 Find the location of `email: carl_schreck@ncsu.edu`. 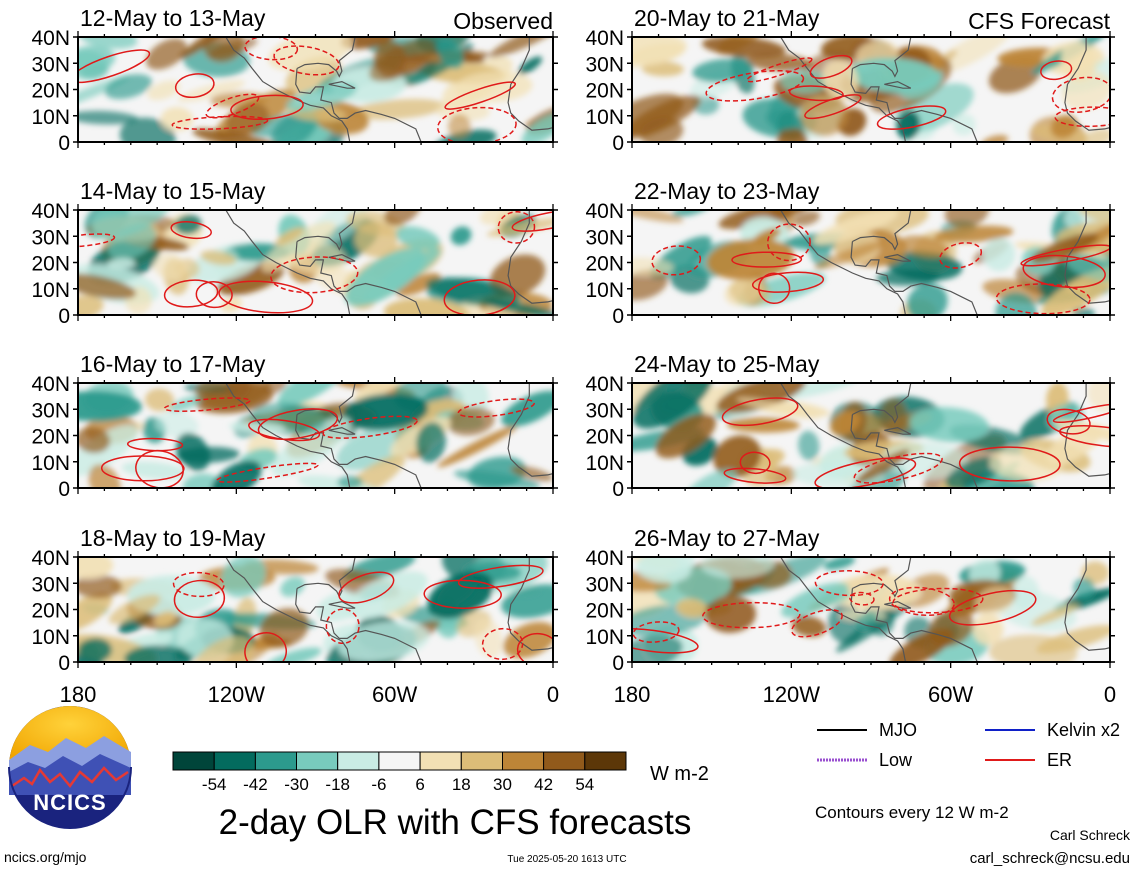

email: carl_schreck@ncsu.edu is located at coordinates (1050, 858).